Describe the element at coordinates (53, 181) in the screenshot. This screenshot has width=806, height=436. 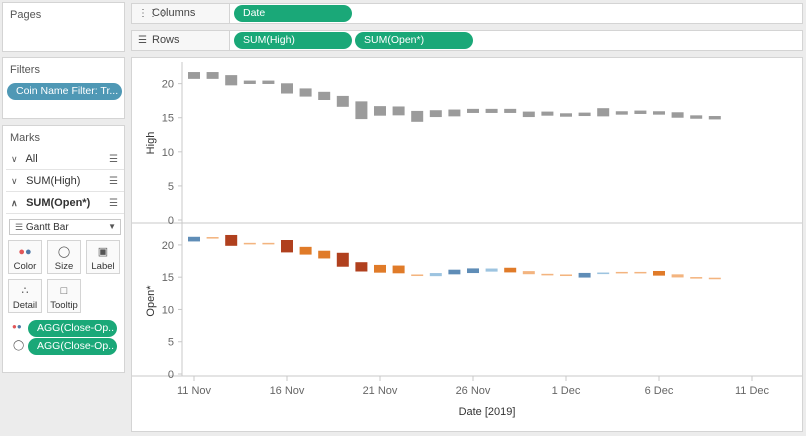
I see `marks-card-label: SUM(High)` at that location.